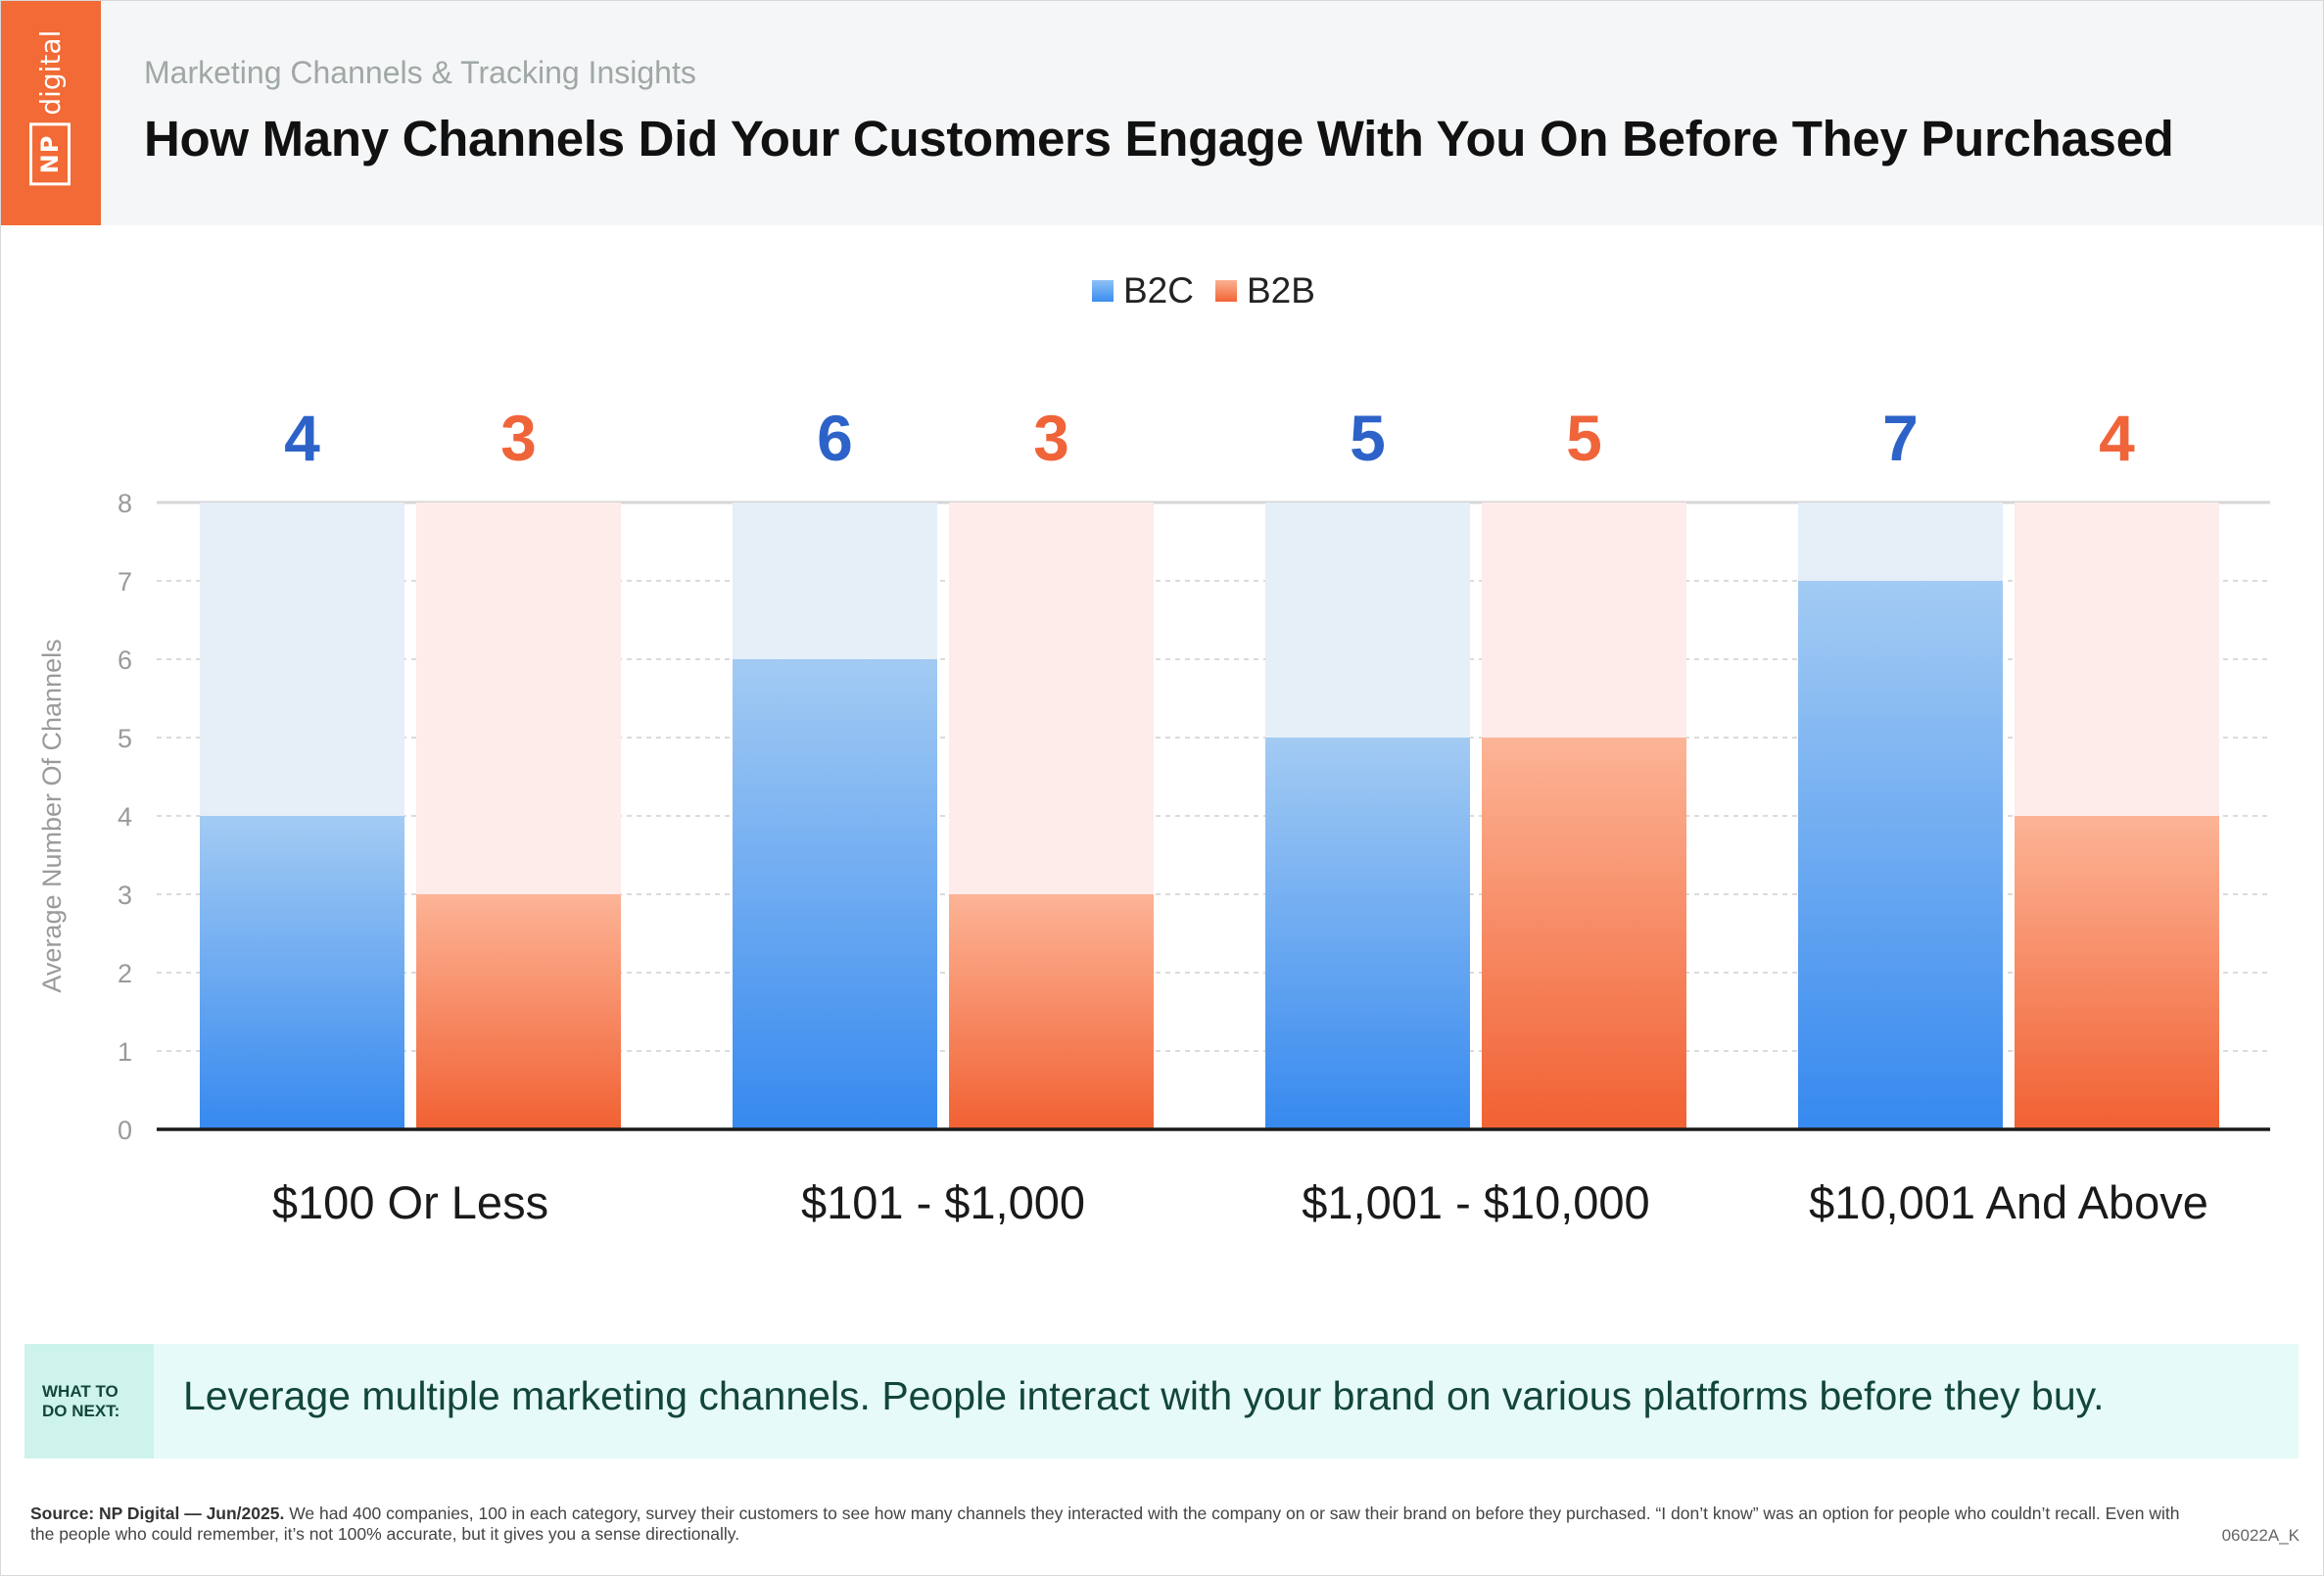 The width and height of the screenshot is (2324, 1576). What do you see at coordinates (2008, 1202) in the screenshot?
I see `x-category-label: $10,001 And Above` at bounding box center [2008, 1202].